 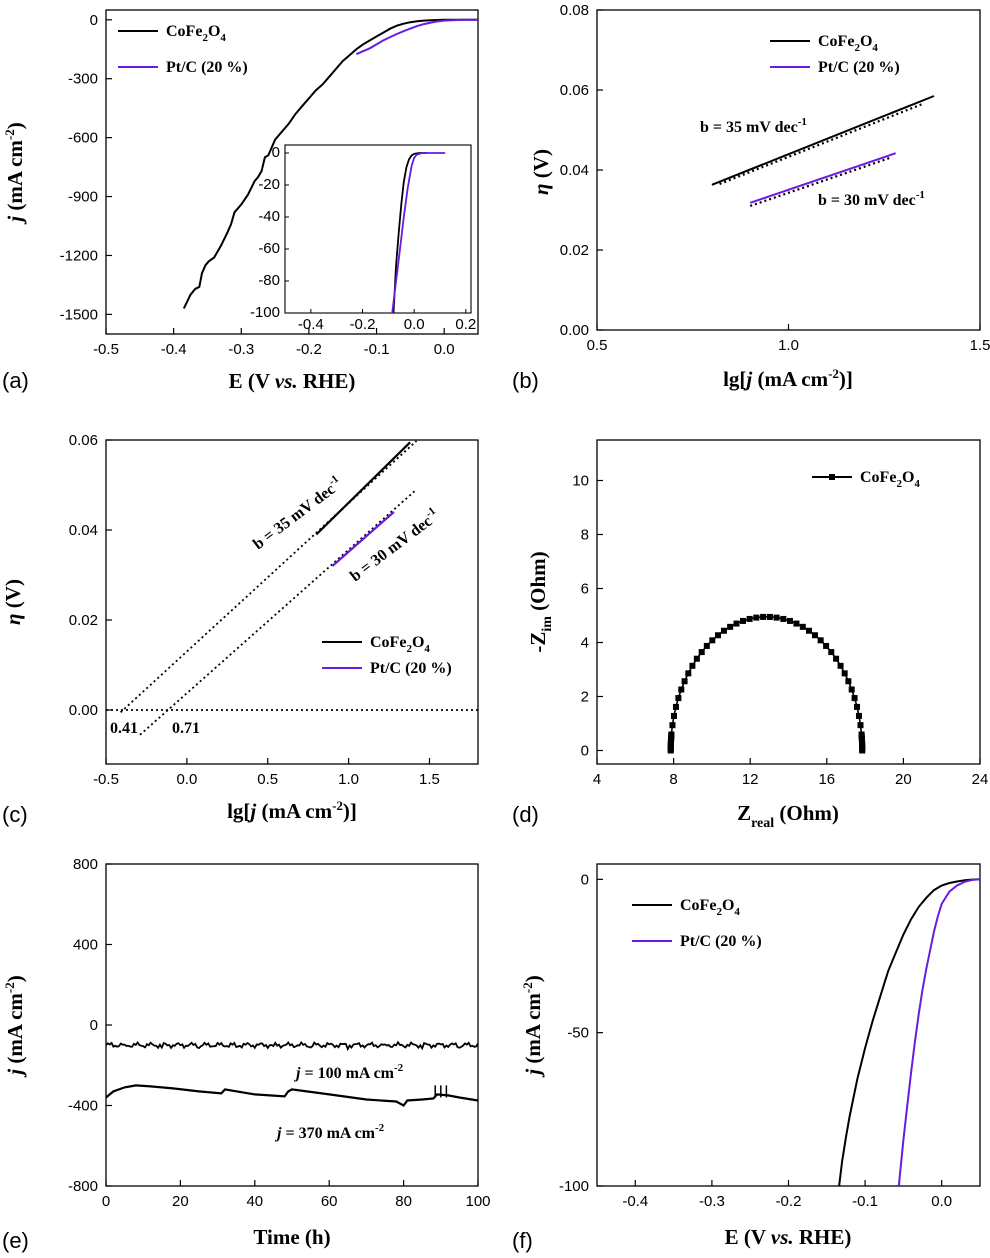 I want to click on panel-c-ytick-label: 0.04, so click(x=83, y=530).